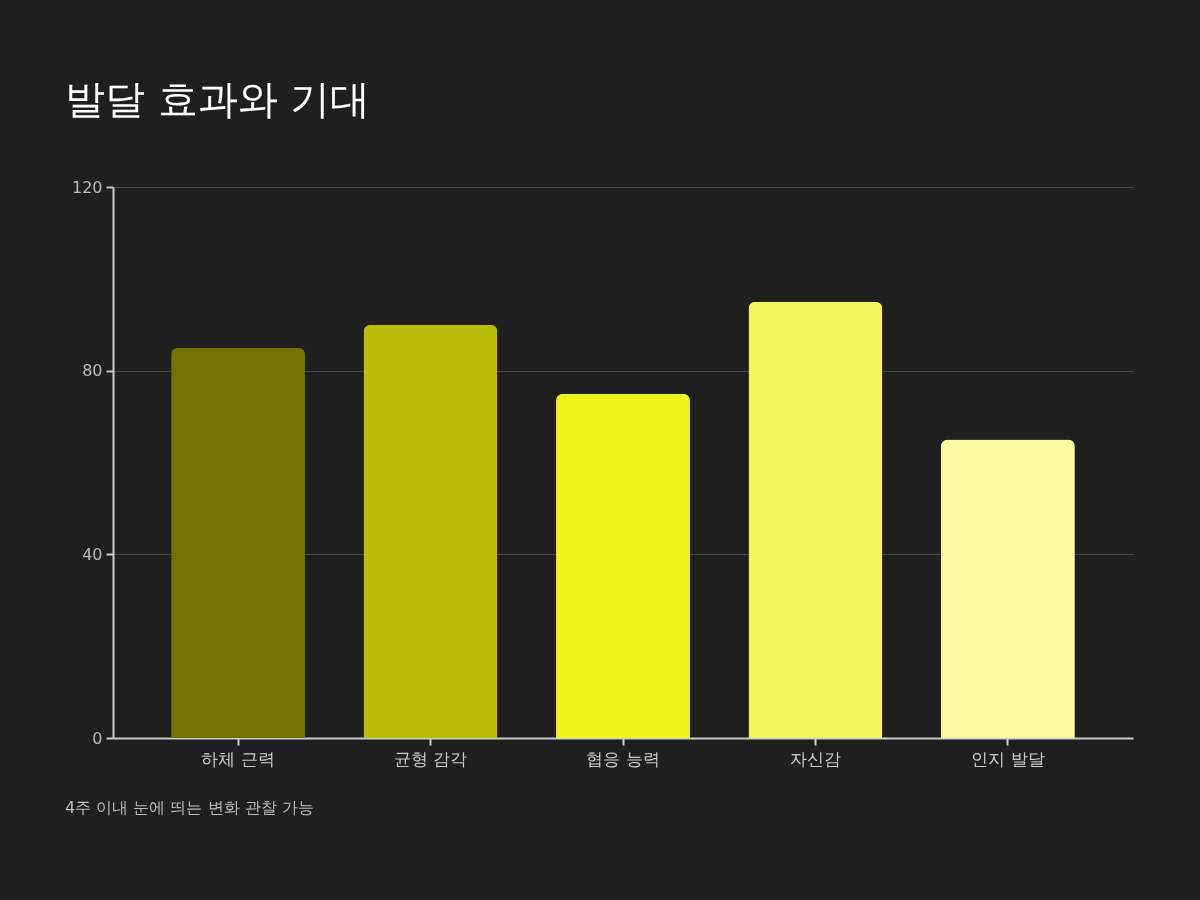  Describe the element at coordinates (97, 738) in the screenshot. I see `y-tick-label: 0` at that location.